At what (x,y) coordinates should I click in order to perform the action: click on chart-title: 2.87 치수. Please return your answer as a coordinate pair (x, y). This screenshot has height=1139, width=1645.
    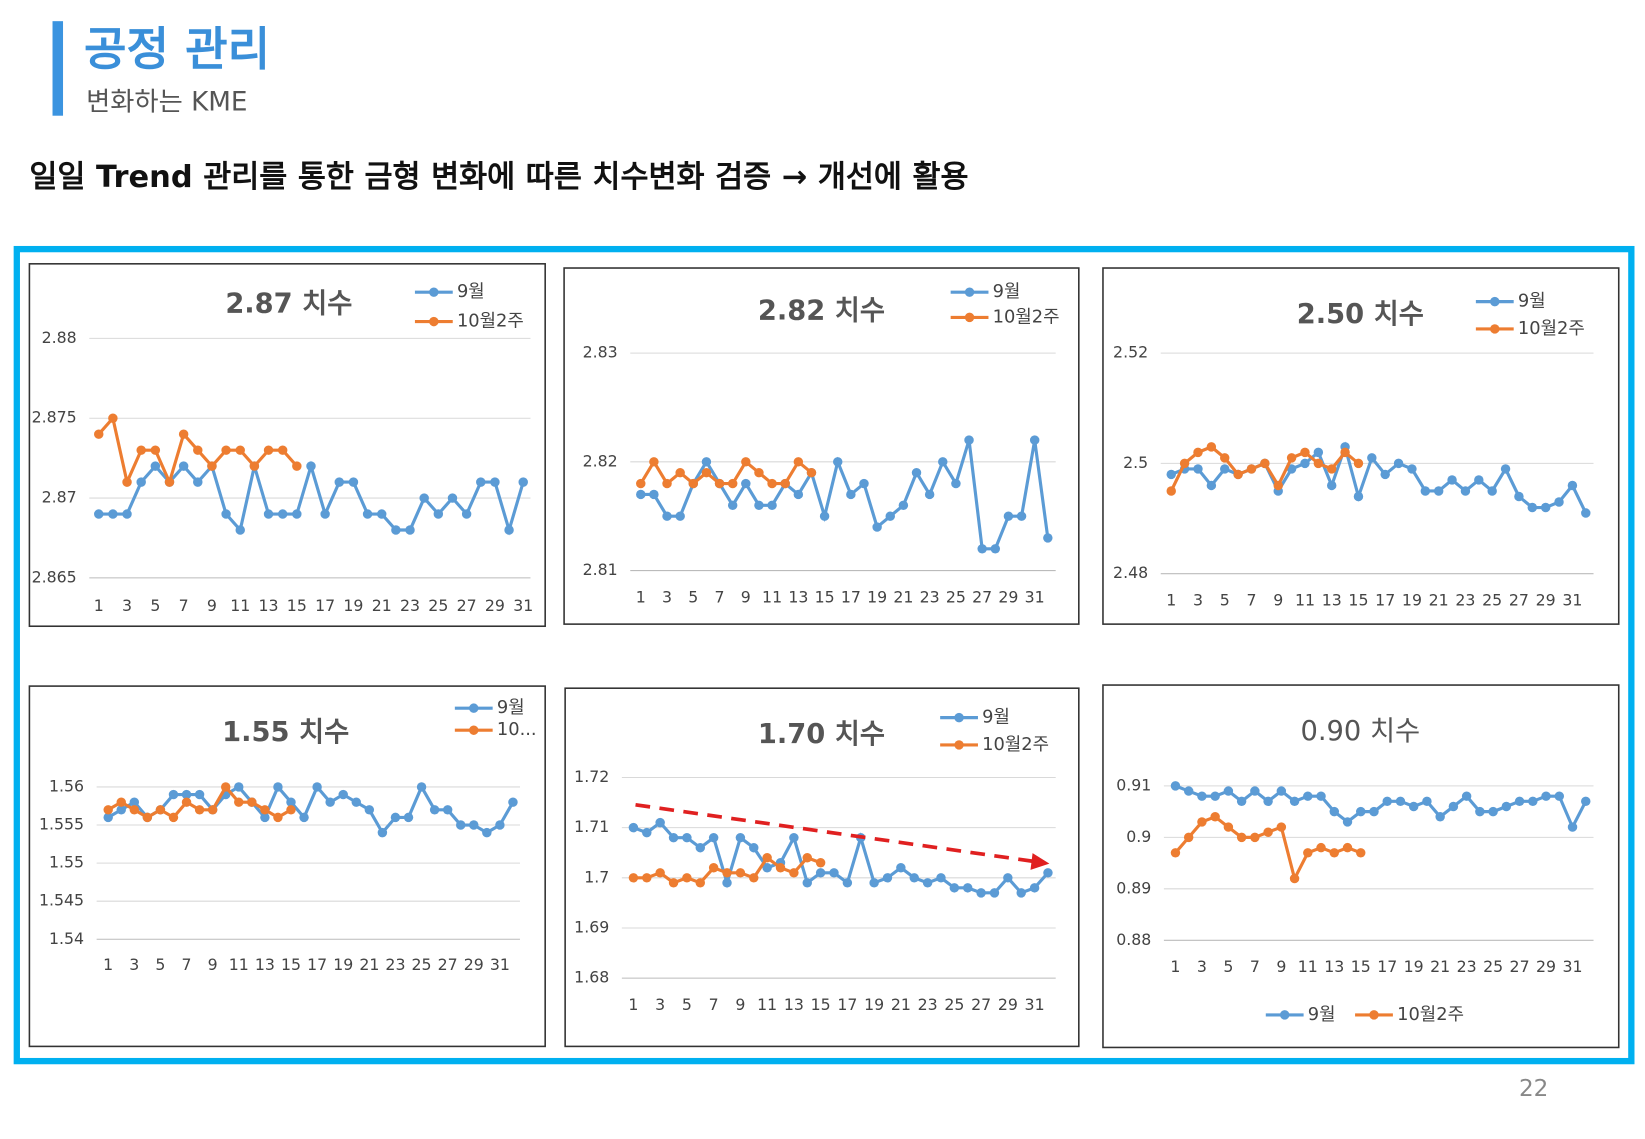
    Looking at the image, I should click on (288, 303).